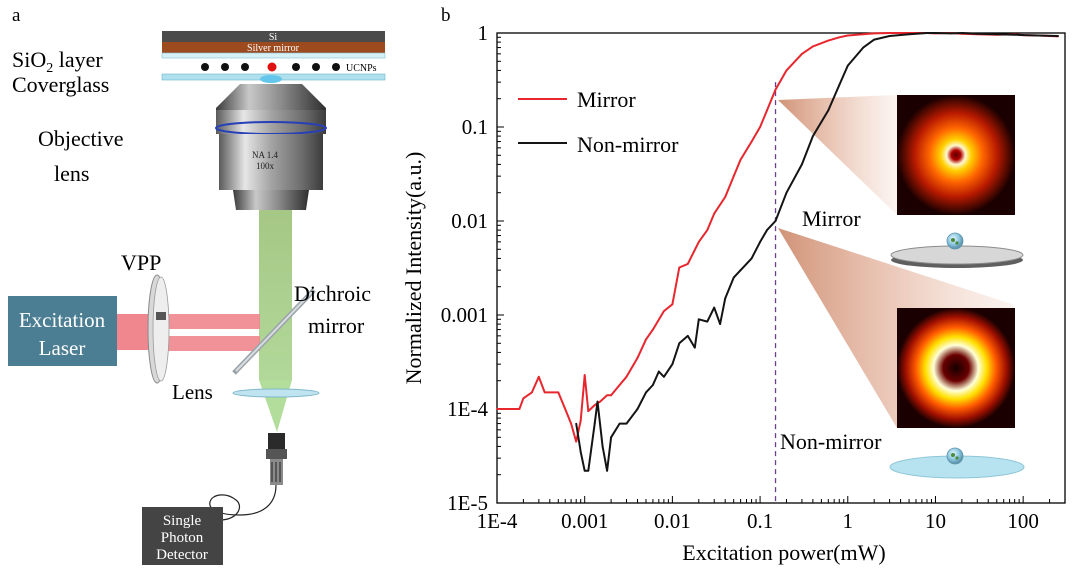 This screenshot has width=1080, height=573. What do you see at coordinates (60, 84) in the screenshot?
I see `coverglass-label: Coverglass` at bounding box center [60, 84].